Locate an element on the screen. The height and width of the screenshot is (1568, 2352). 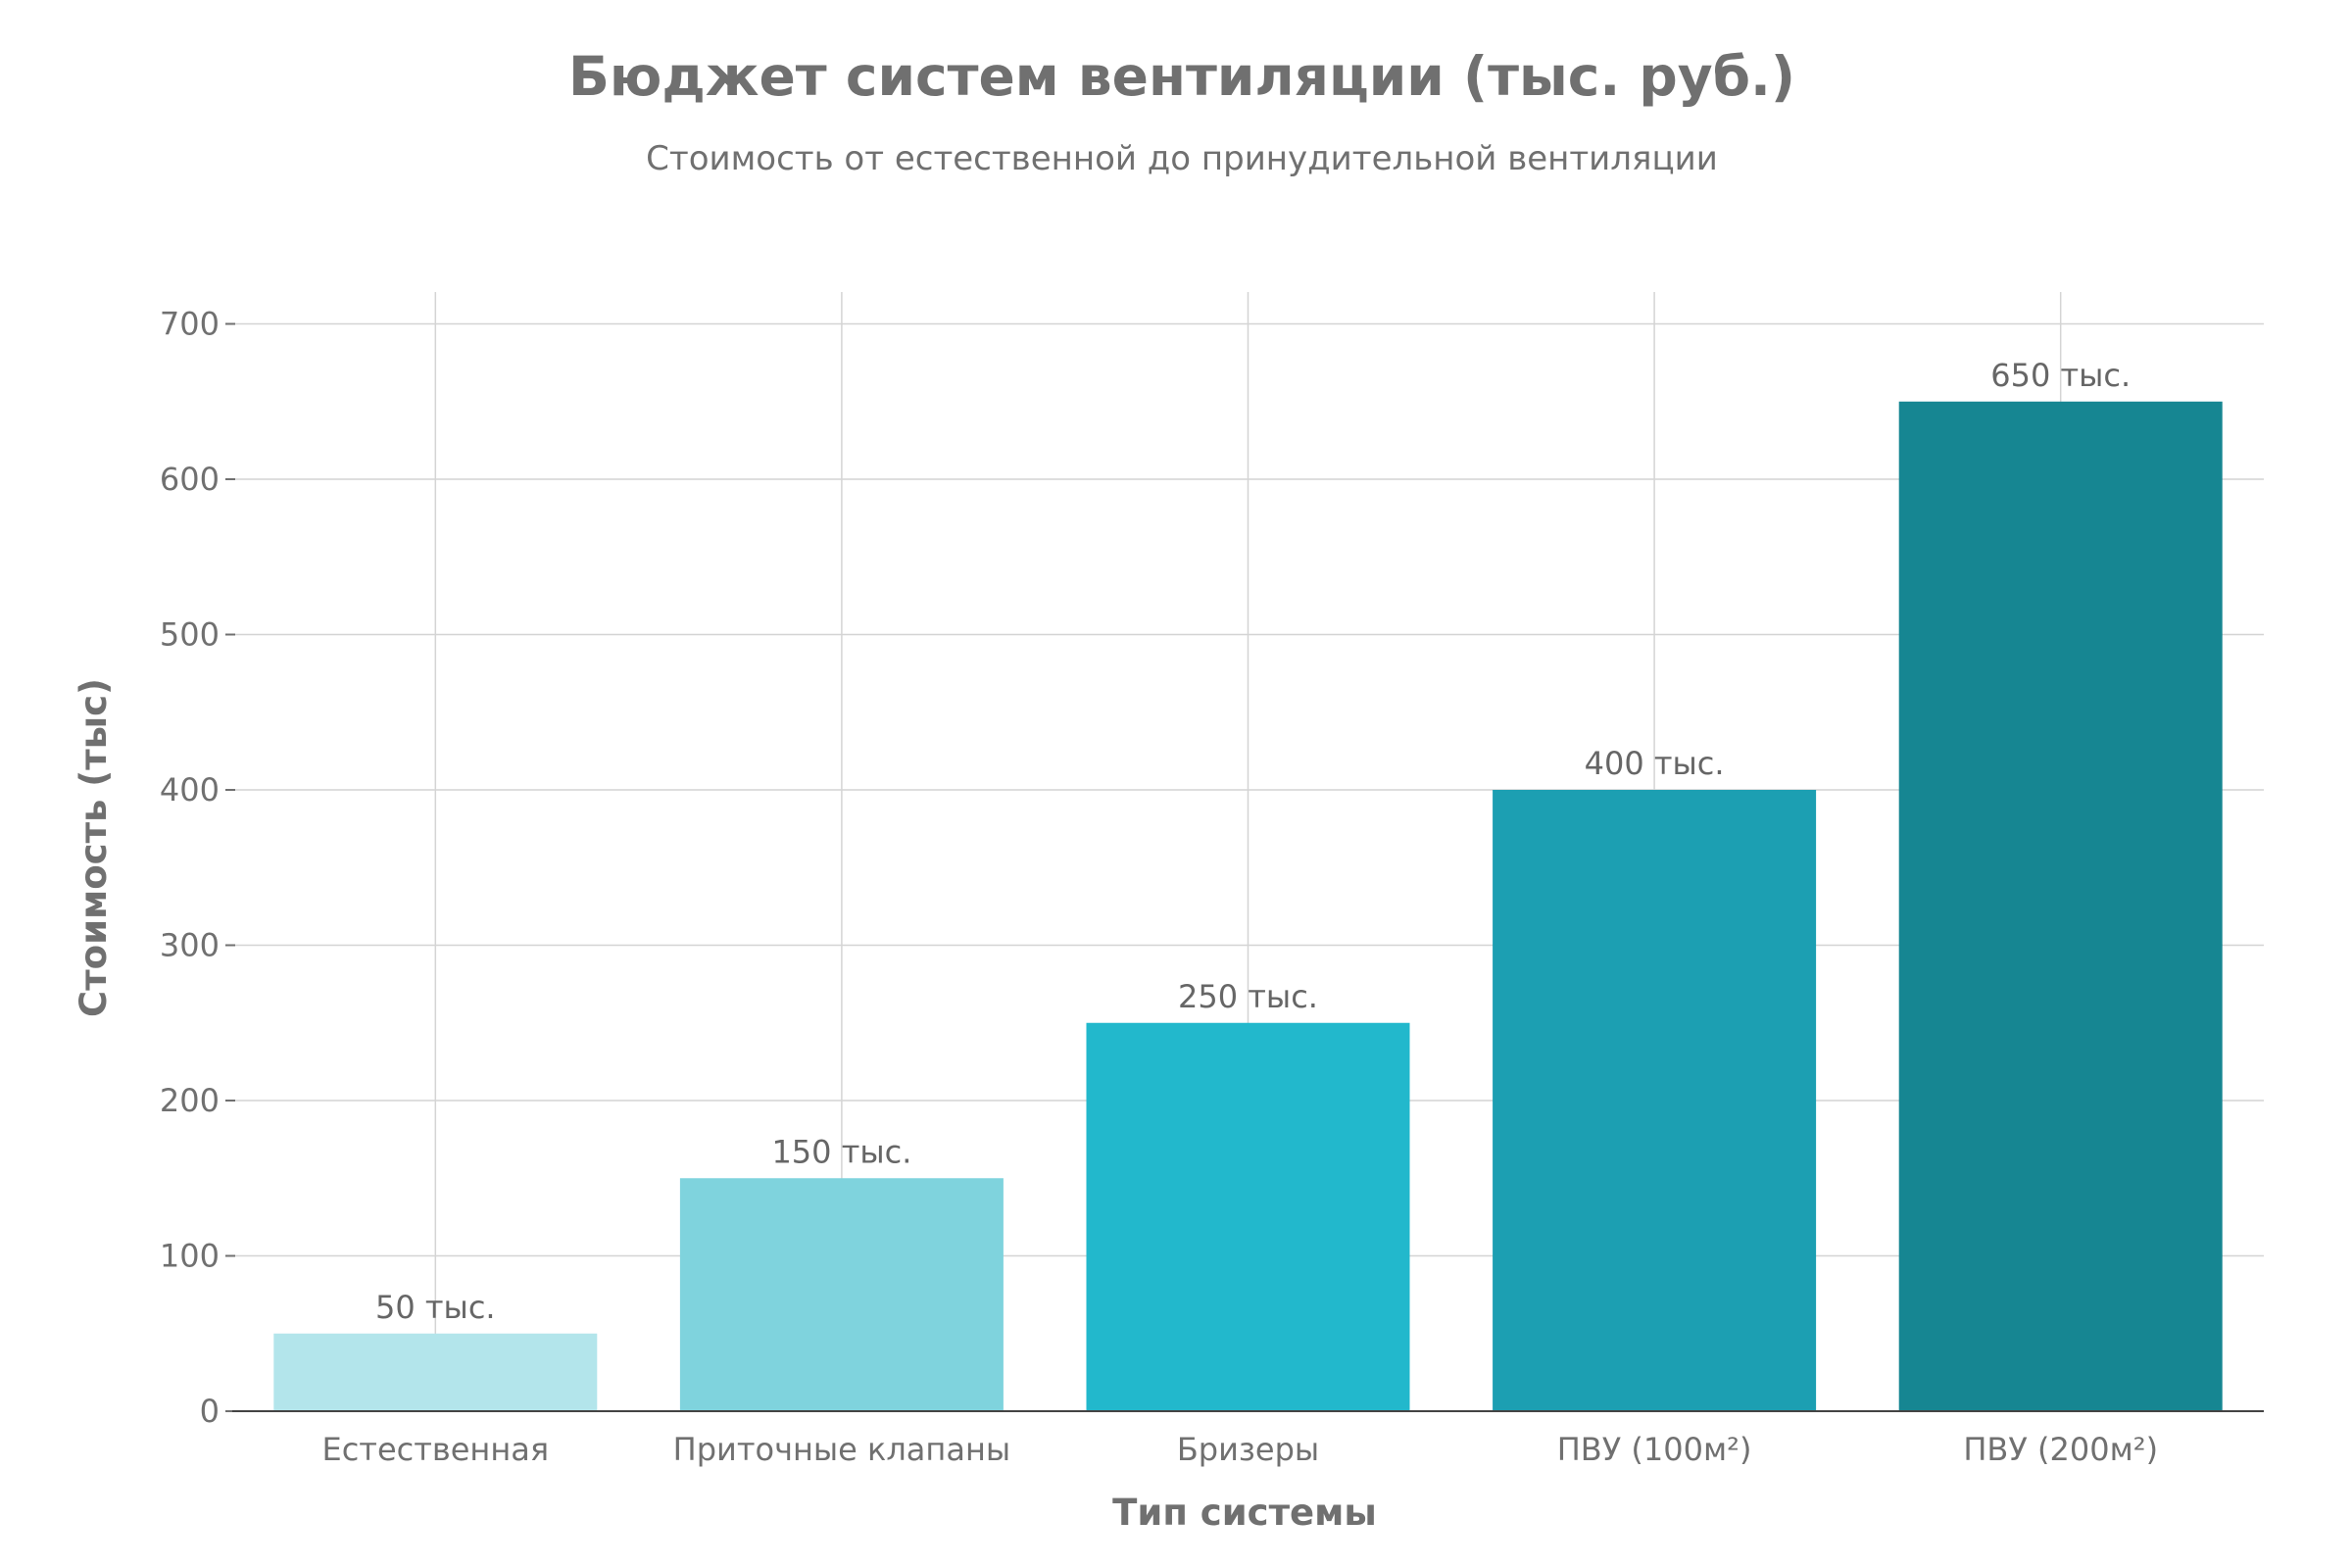
bar-data-label: 400 тыс. is located at coordinates (1655, 763).